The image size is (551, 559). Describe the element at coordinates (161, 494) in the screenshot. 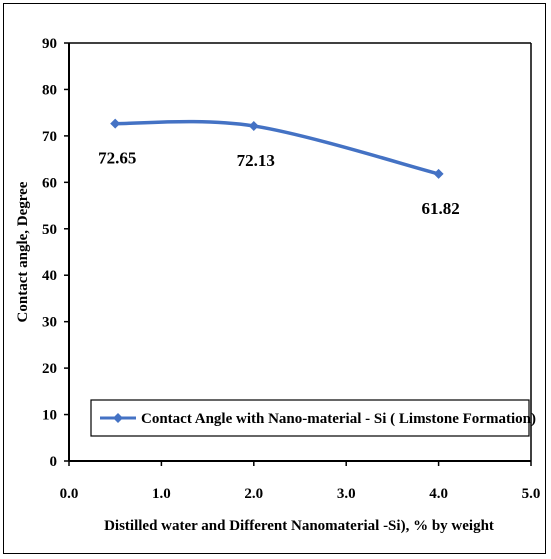

I see `x-tick-label: 1.0` at that location.